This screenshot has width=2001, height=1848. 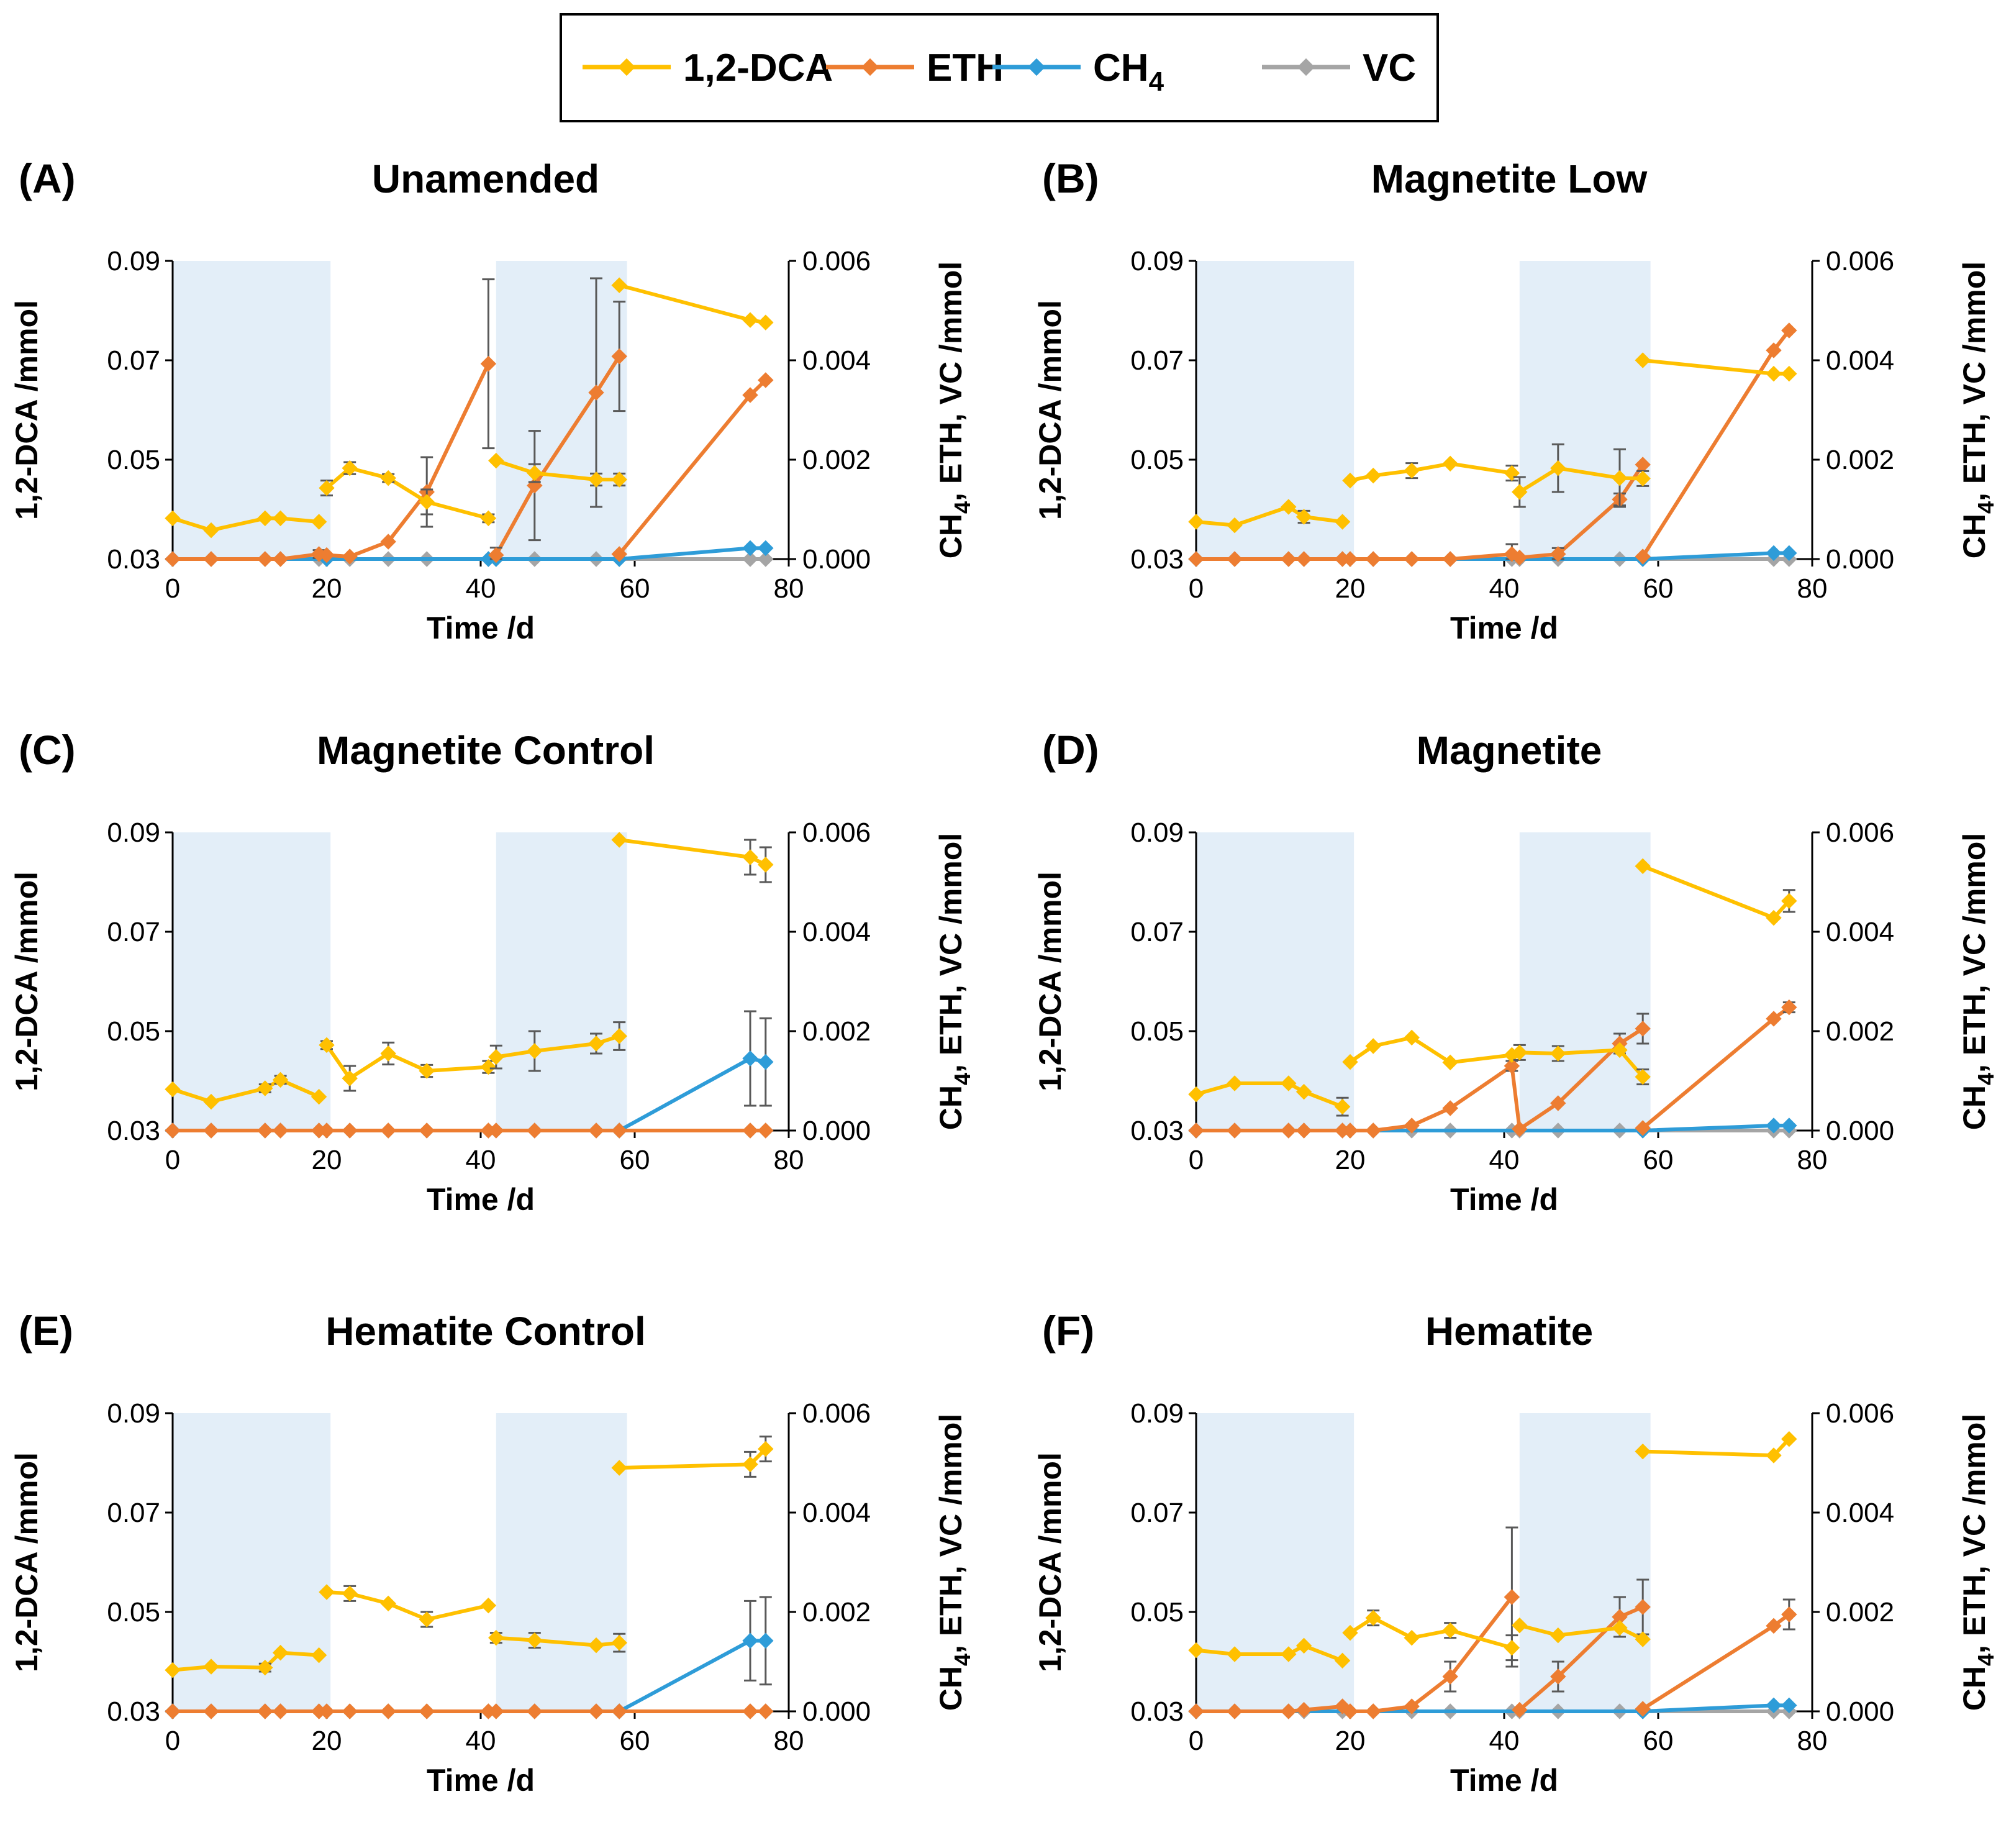 I want to click on legend-label-text: VC, so click(x=1389, y=68).